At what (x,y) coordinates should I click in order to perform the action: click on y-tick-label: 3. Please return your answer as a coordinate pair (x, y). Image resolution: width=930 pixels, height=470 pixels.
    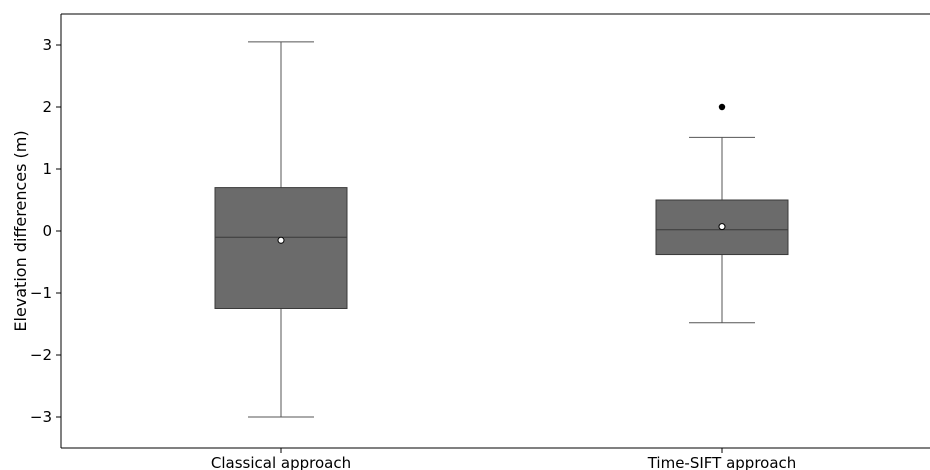
    Looking at the image, I should click on (47, 45).